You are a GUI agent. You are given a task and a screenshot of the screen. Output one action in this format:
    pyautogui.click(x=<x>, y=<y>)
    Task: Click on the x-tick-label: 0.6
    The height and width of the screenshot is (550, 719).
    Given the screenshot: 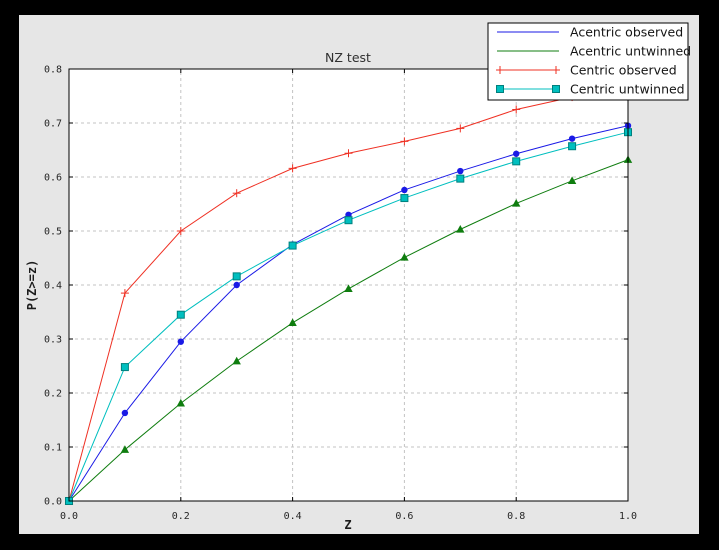 What is the action you would take?
    pyautogui.click(x=404, y=516)
    